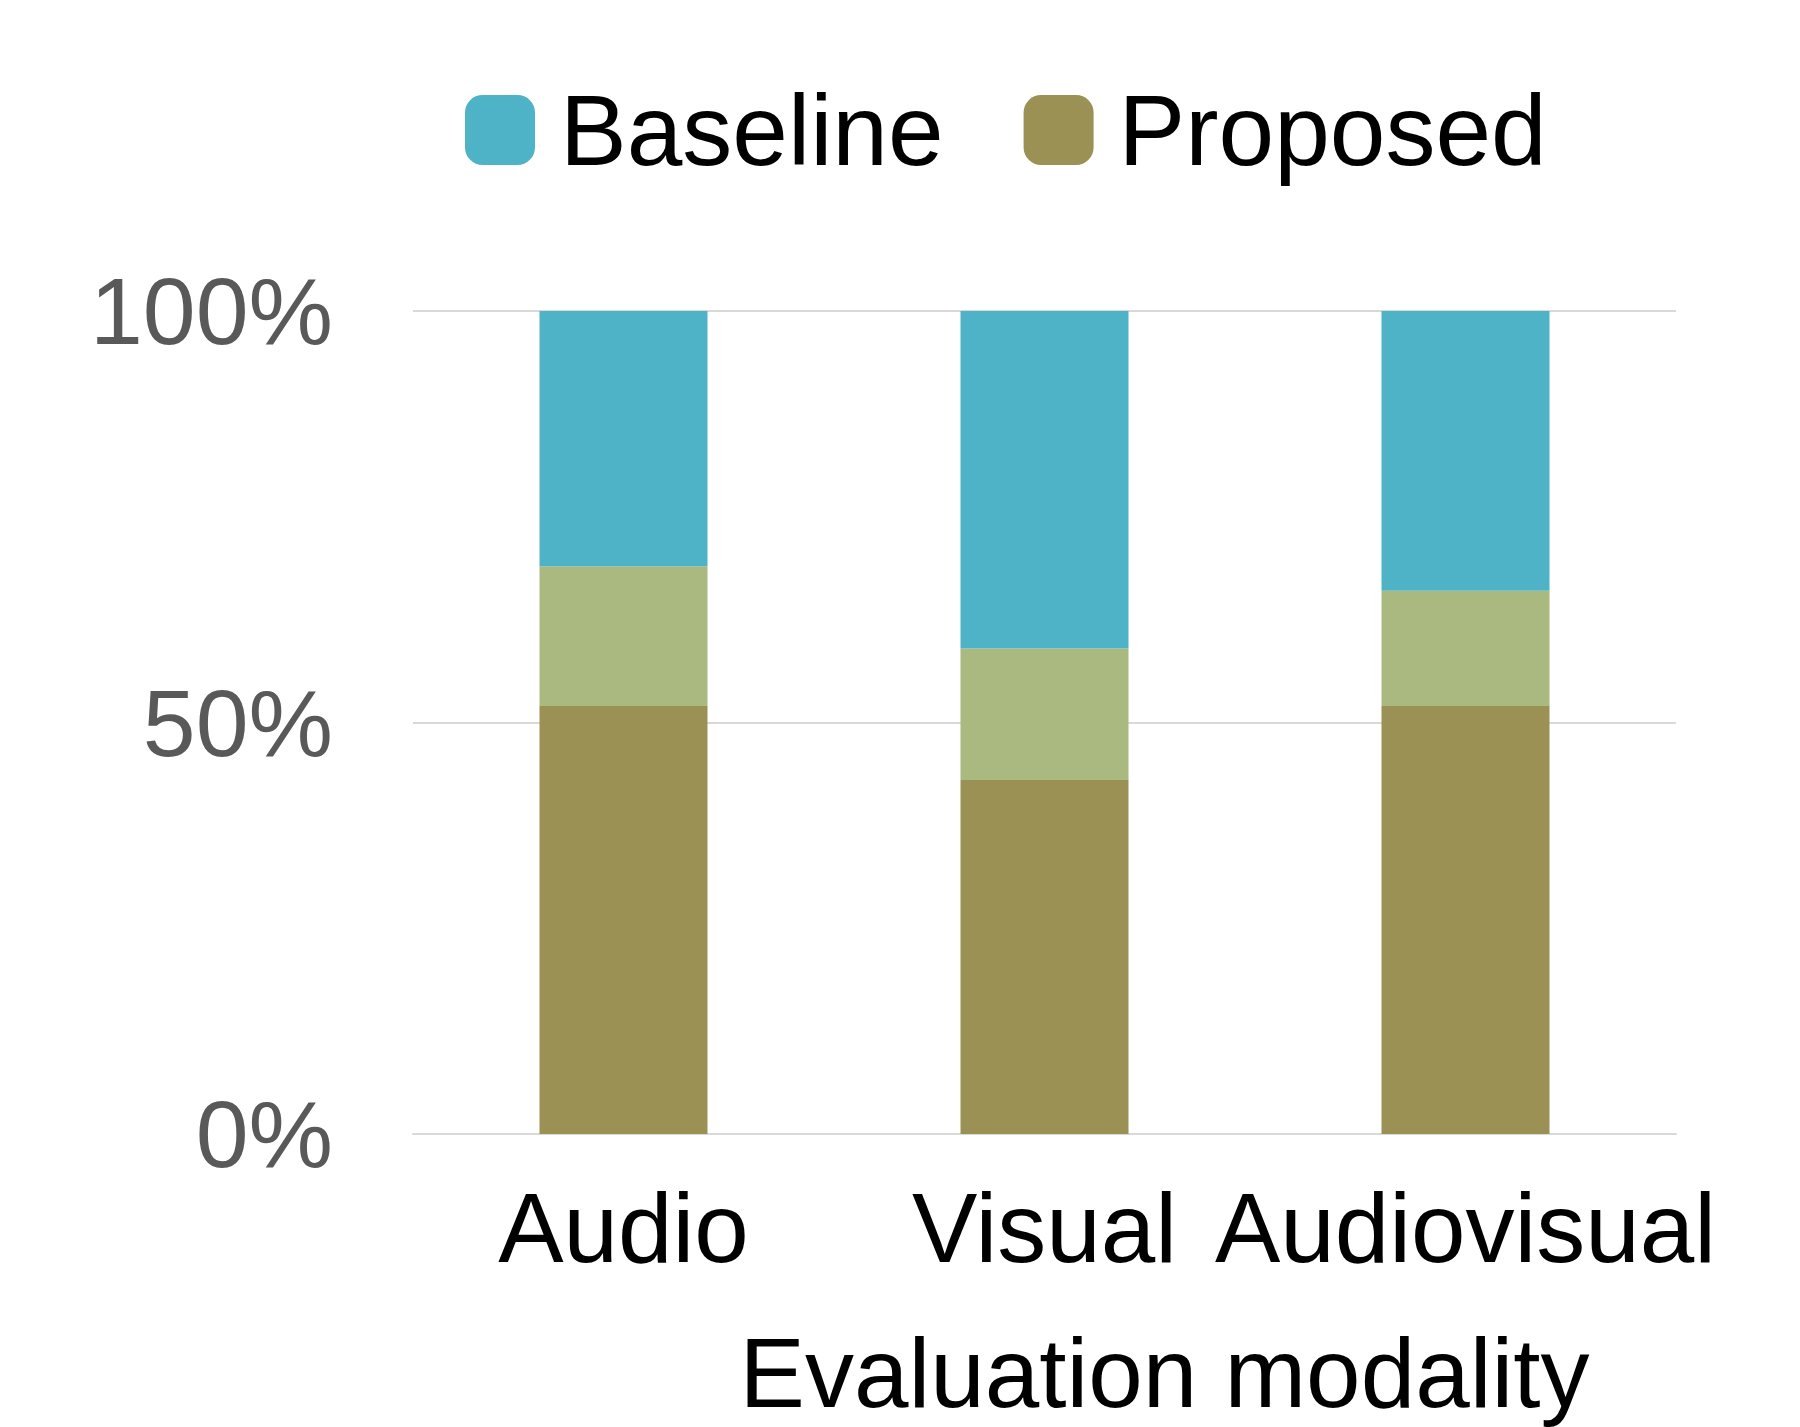  I want to click on x-tick-label: Audio, so click(623, 1228).